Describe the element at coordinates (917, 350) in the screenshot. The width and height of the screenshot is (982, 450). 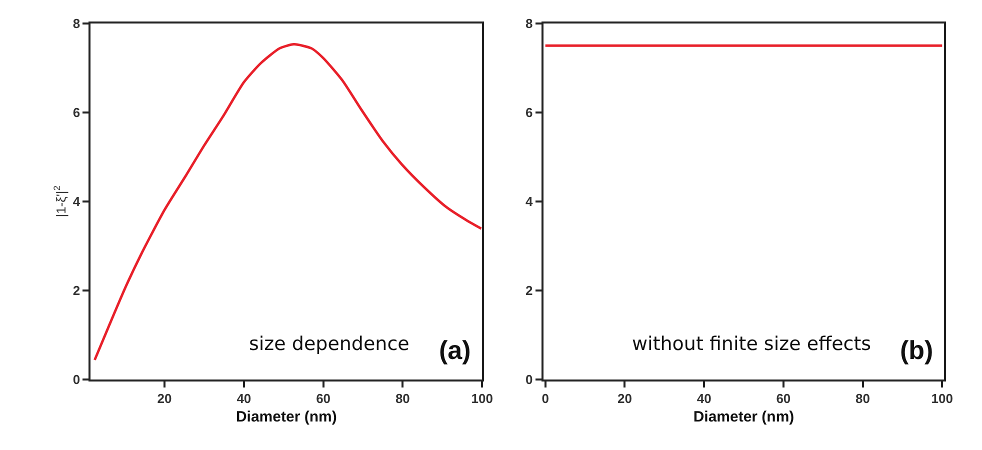
I see `annotation: (b)` at that location.